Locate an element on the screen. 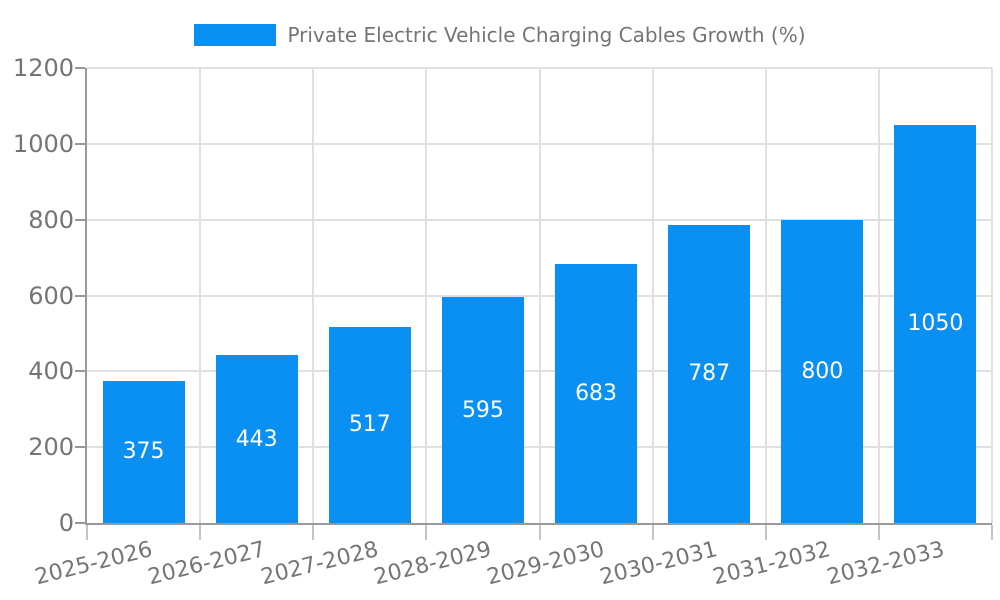  x-axis-label: 2027-2028 is located at coordinates (319, 564).